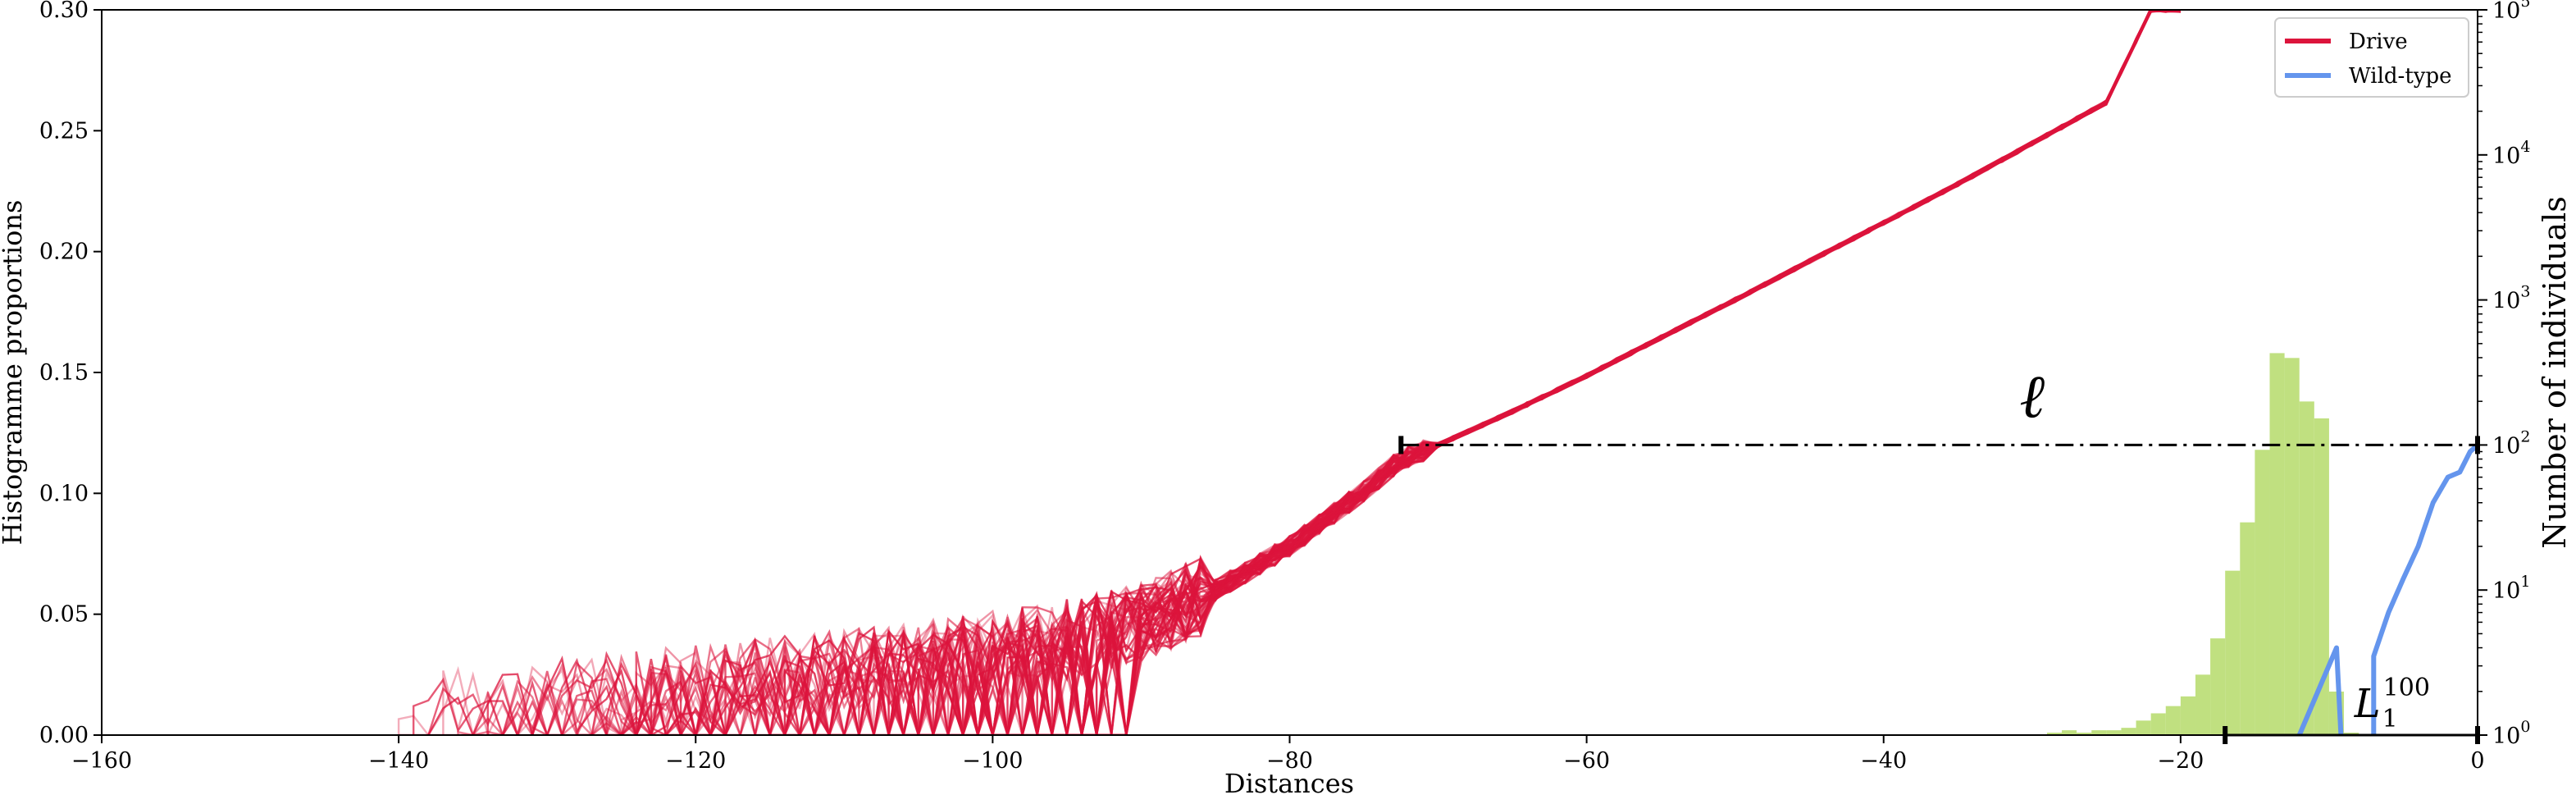 This screenshot has height=804, width=2576. What do you see at coordinates (2525, 727) in the screenshot?
I see `y-right-tick-exp: 0` at bounding box center [2525, 727].